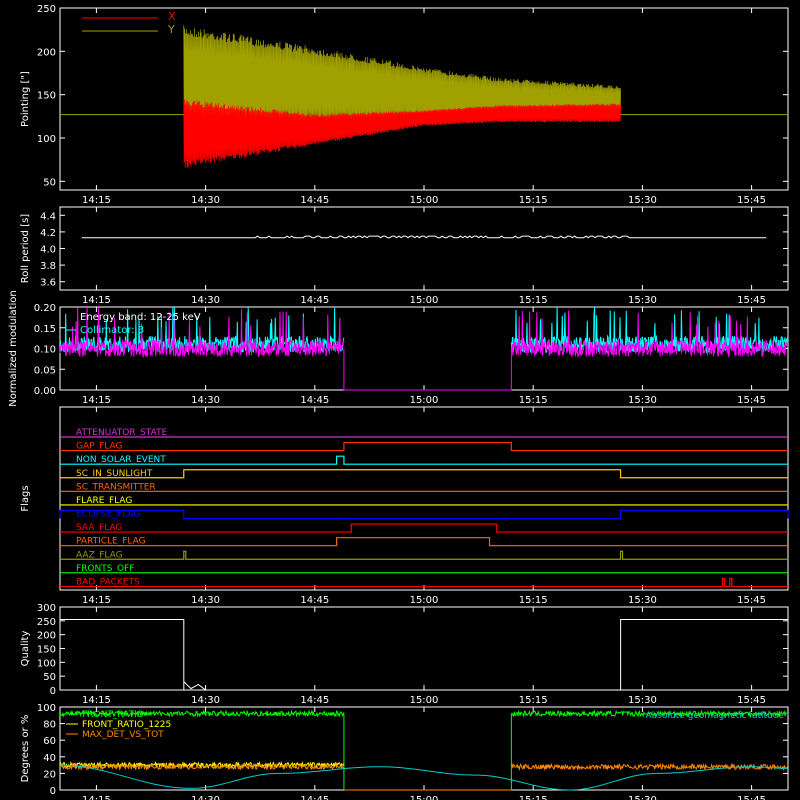 Image resolution: width=800 pixels, height=800 pixels. Describe the element at coordinates (99, 555) in the screenshot. I see `flag-label: AAZ_FLAG` at that location.